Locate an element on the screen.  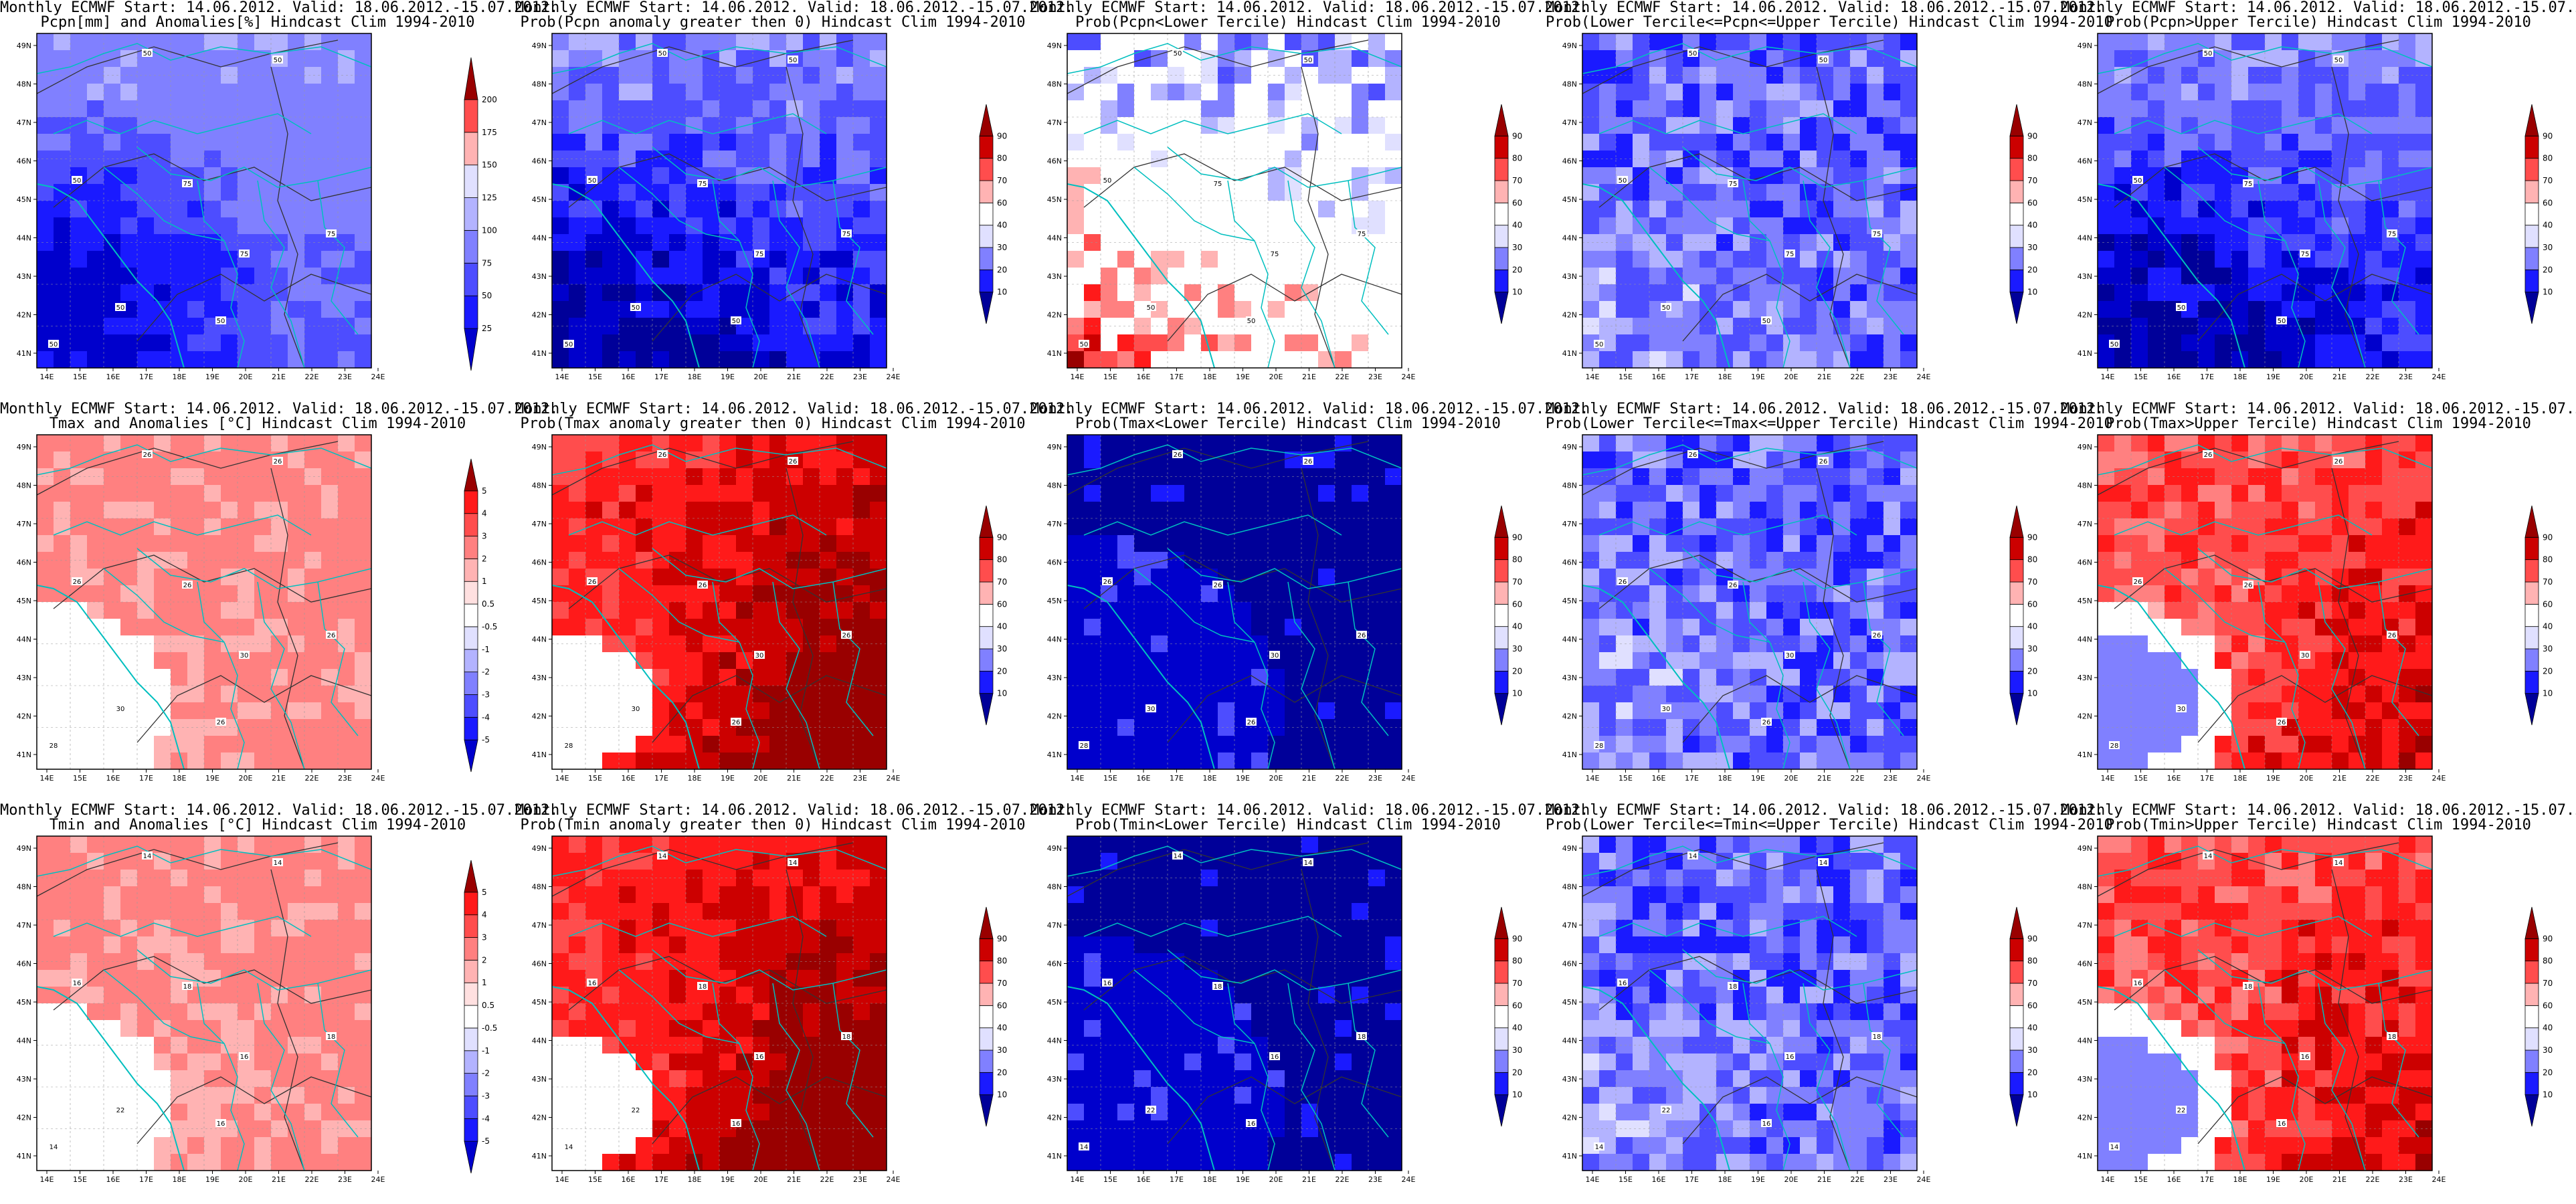
colorbar-label: 70 is located at coordinates (1517, 582).